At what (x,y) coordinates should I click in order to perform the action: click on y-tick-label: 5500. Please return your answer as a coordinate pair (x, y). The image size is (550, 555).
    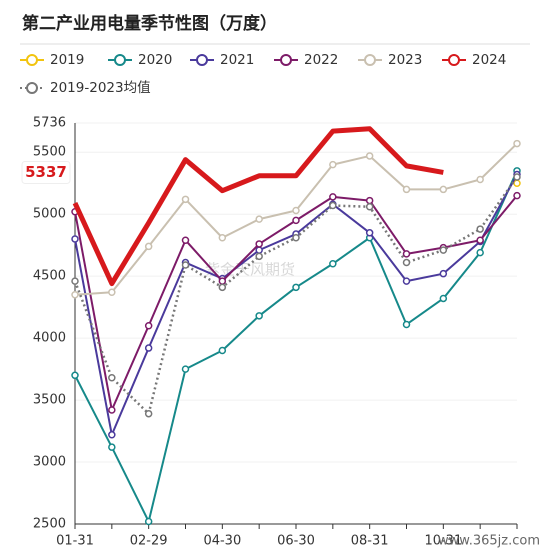
    Looking at the image, I should click on (49, 152).